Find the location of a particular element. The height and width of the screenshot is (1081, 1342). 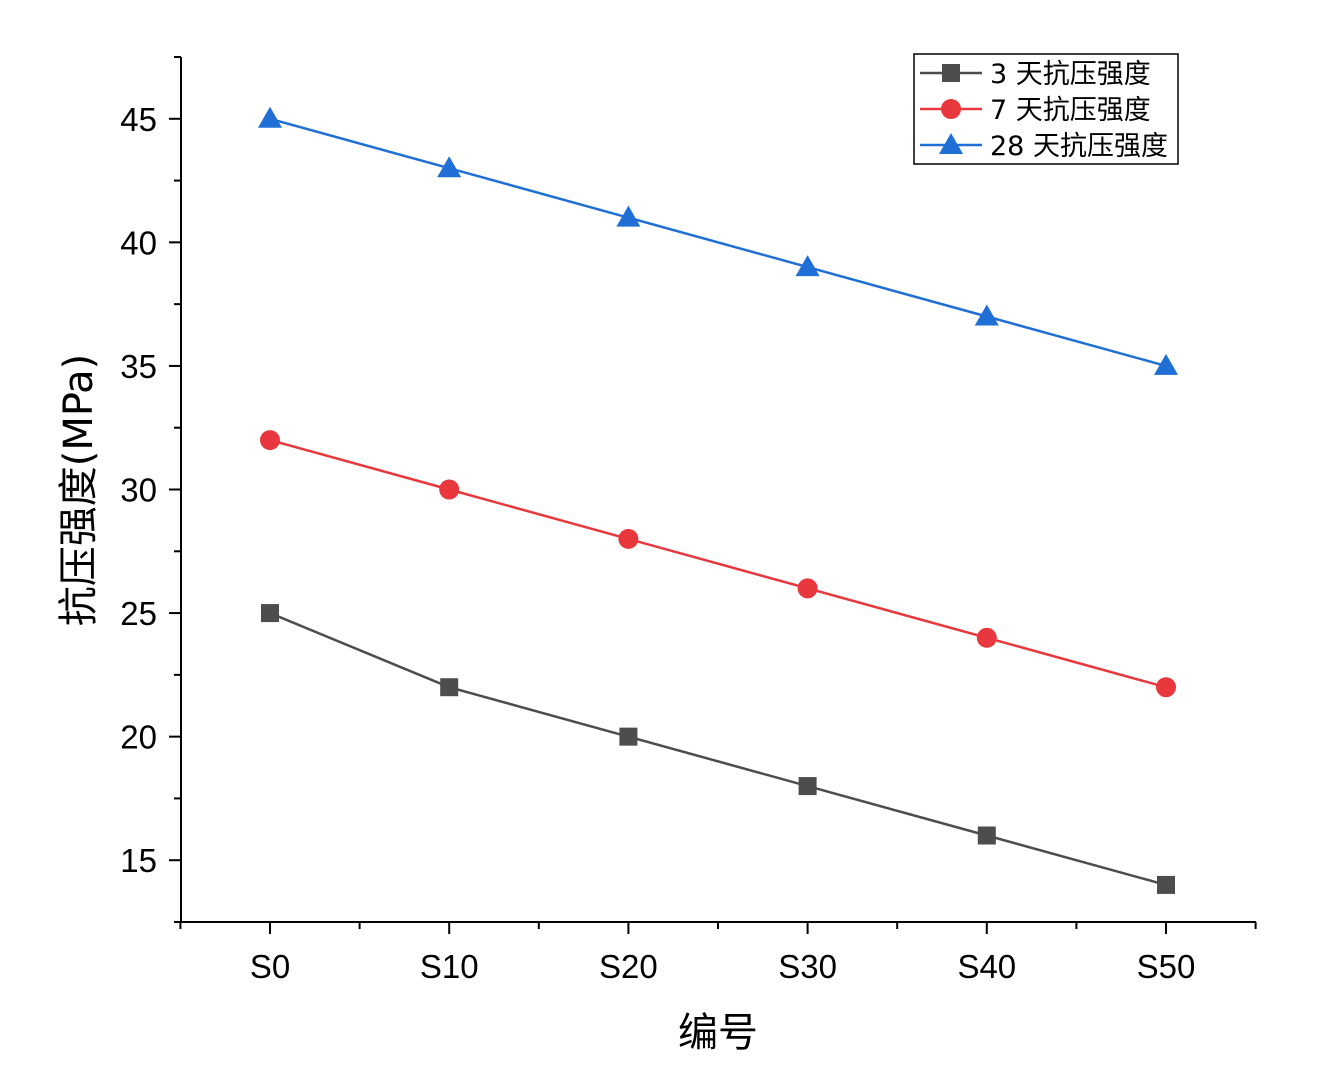

y-tick-label: 20 is located at coordinates (138, 737).